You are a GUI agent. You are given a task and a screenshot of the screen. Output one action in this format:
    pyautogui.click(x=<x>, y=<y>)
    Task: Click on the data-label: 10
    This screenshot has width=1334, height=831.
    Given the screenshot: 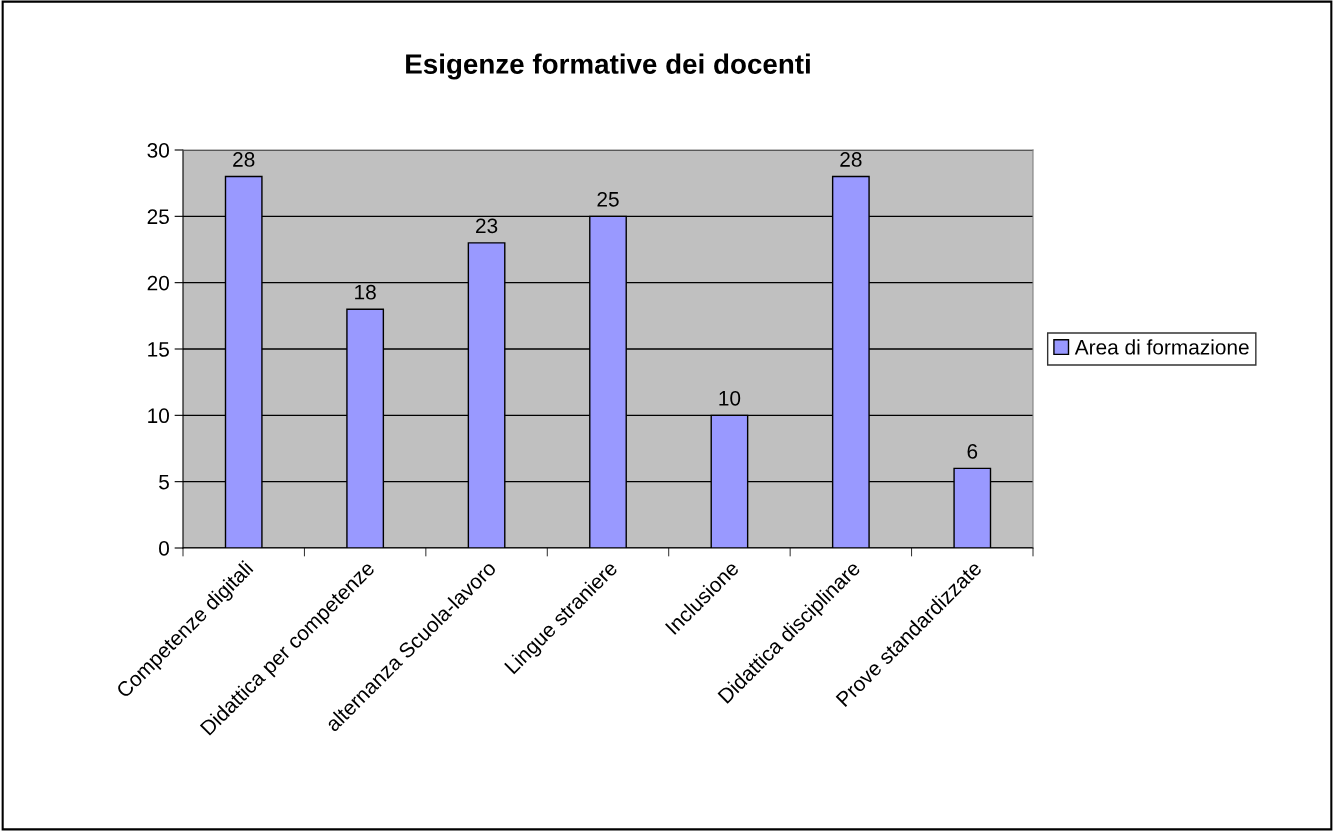 What is the action you would take?
    pyautogui.click(x=730, y=398)
    